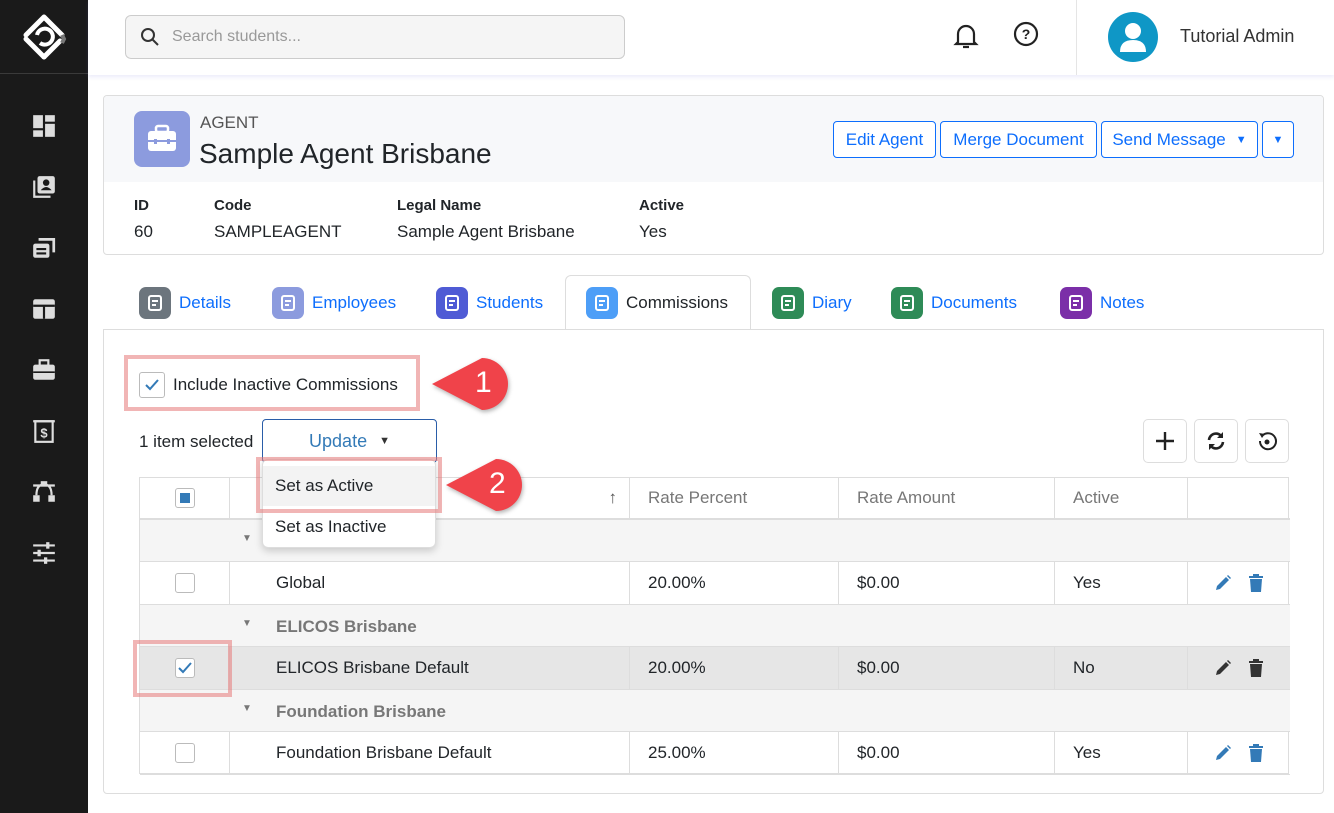 This screenshot has height=813, width=1334. What do you see at coordinates (439, 205) in the screenshot?
I see `field-label: Legal Name` at bounding box center [439, 205].